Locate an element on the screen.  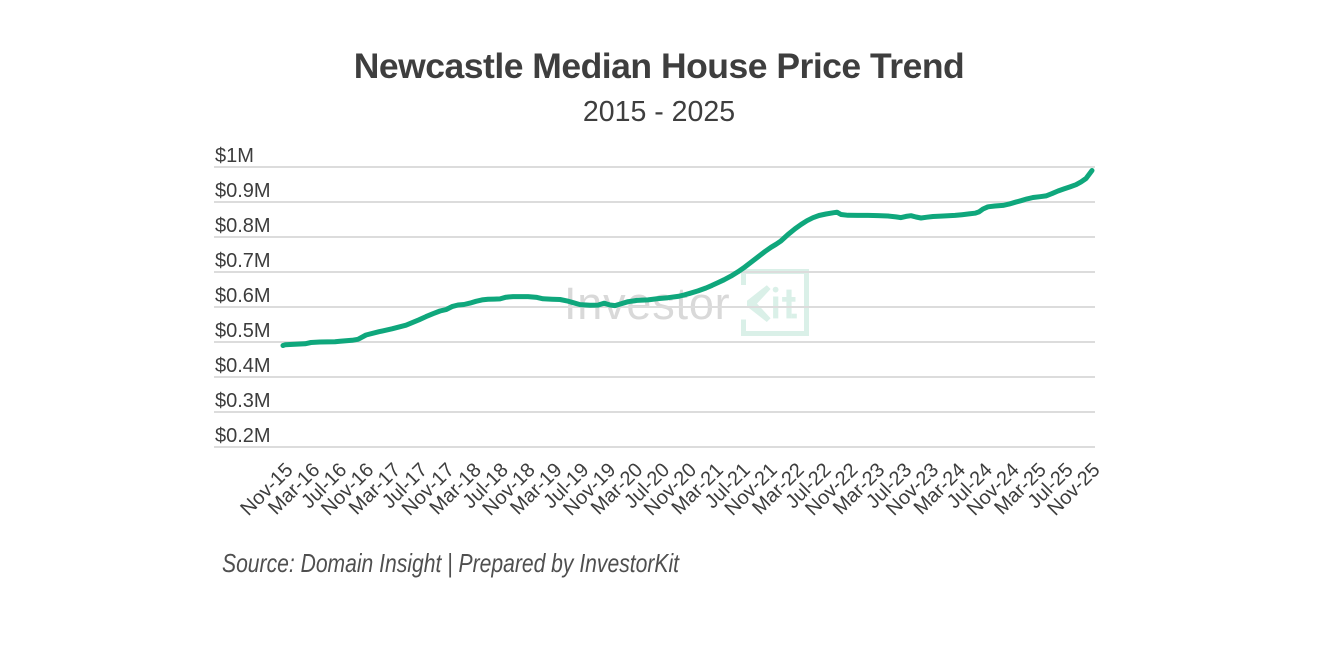
svg-text: $0.5M is located at coordinates (243, 331).